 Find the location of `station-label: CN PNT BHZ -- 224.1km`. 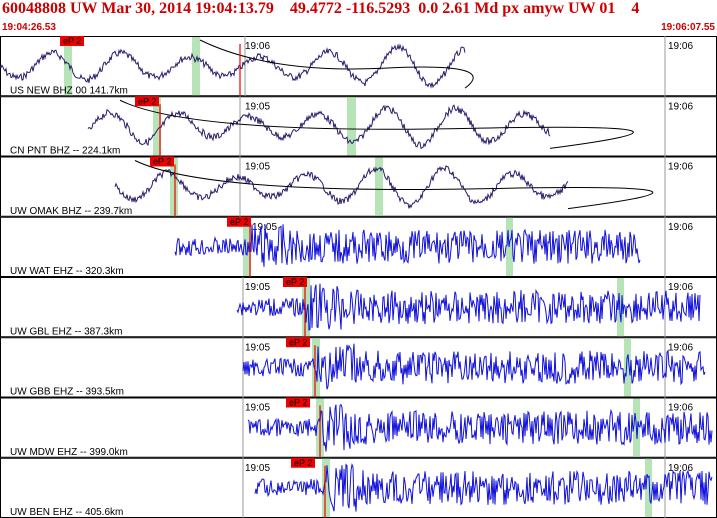

station-label: CN PNT BHZ -- 224.1km is located at coordinates (65, 151).